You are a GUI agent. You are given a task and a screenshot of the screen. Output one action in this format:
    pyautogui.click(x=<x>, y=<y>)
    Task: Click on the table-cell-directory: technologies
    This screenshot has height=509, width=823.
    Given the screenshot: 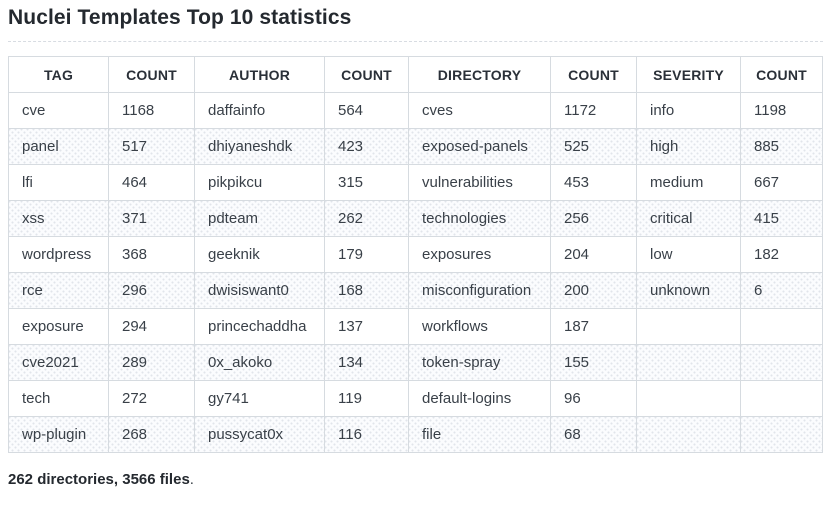 What is the action you would take?
    pyautogui.click(x=479, y=219)
    